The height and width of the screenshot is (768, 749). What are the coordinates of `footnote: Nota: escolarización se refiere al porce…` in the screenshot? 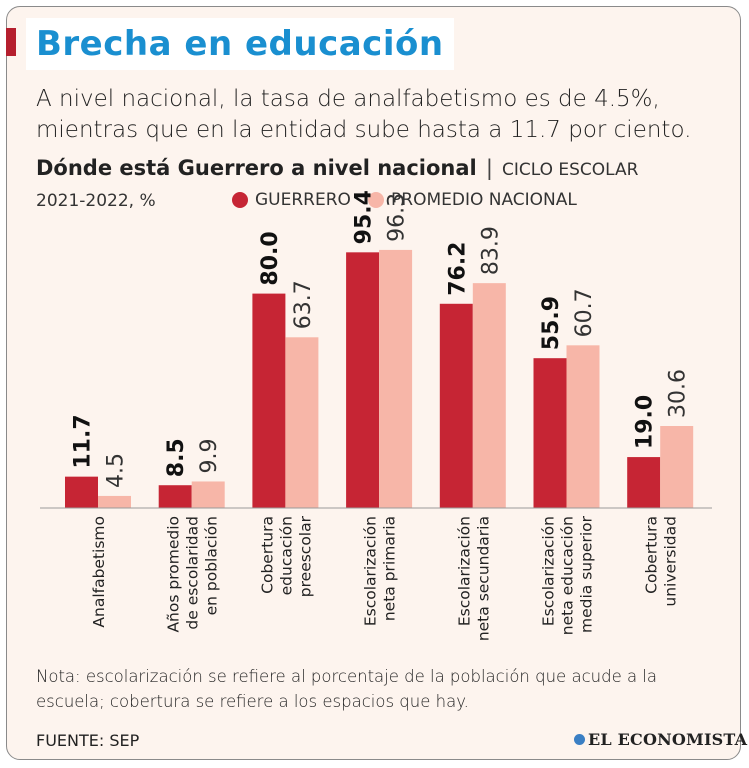 It's located at (347, 689).